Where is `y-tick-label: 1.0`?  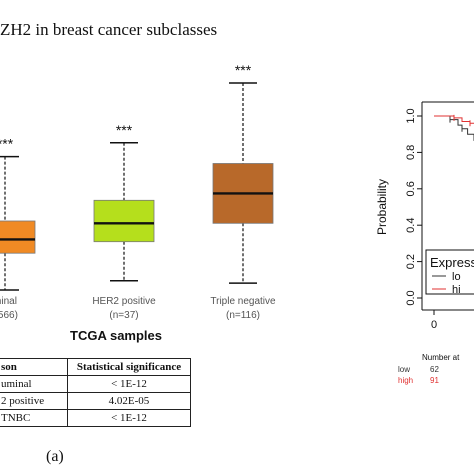 y-tick-label: 1.0 is located at coordinates (411, 115).